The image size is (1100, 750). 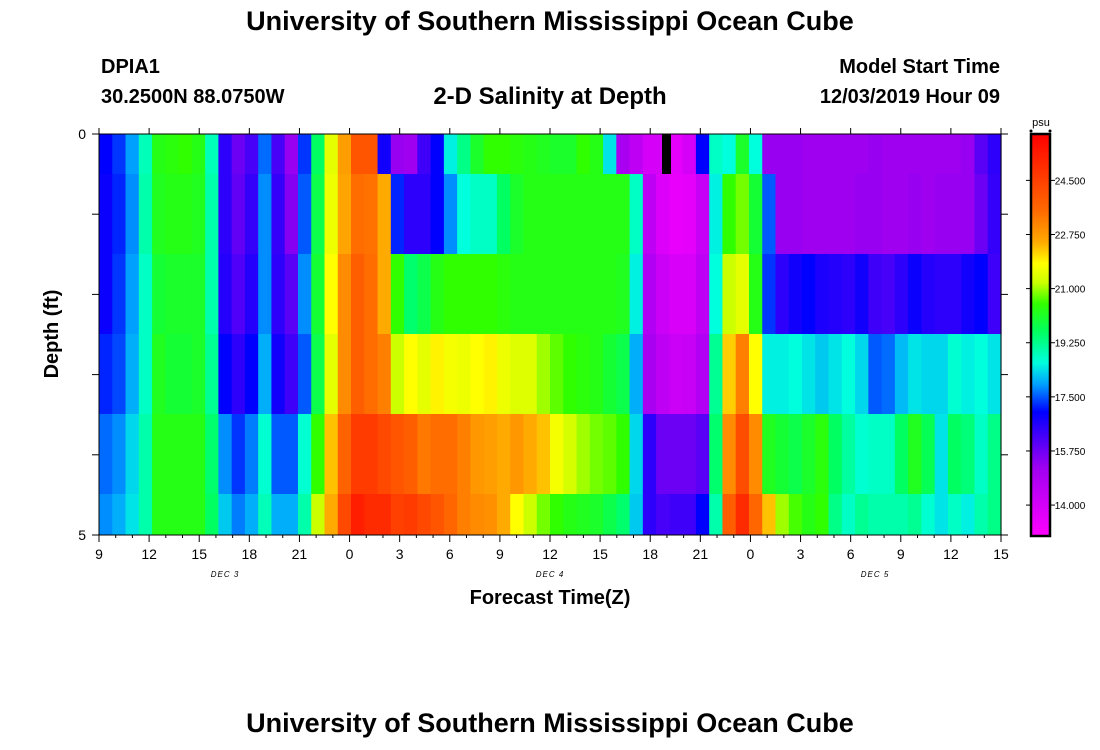 What do you see at coordinates (550, 554) in the screenshot?
I see `x-tick-label: 12` at bounding box center [550, 554].